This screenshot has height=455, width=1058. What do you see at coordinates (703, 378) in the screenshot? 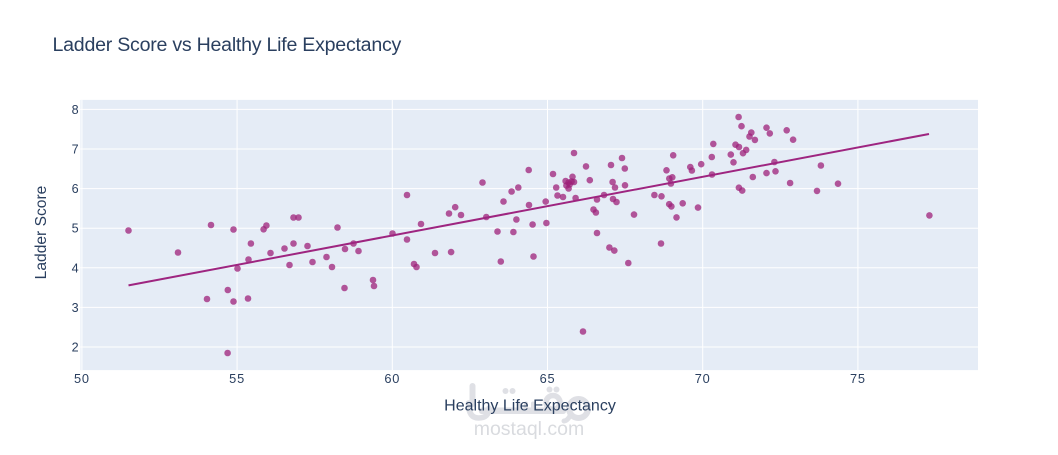
I see `svg-text: 70` at bounding box center [703, 378].